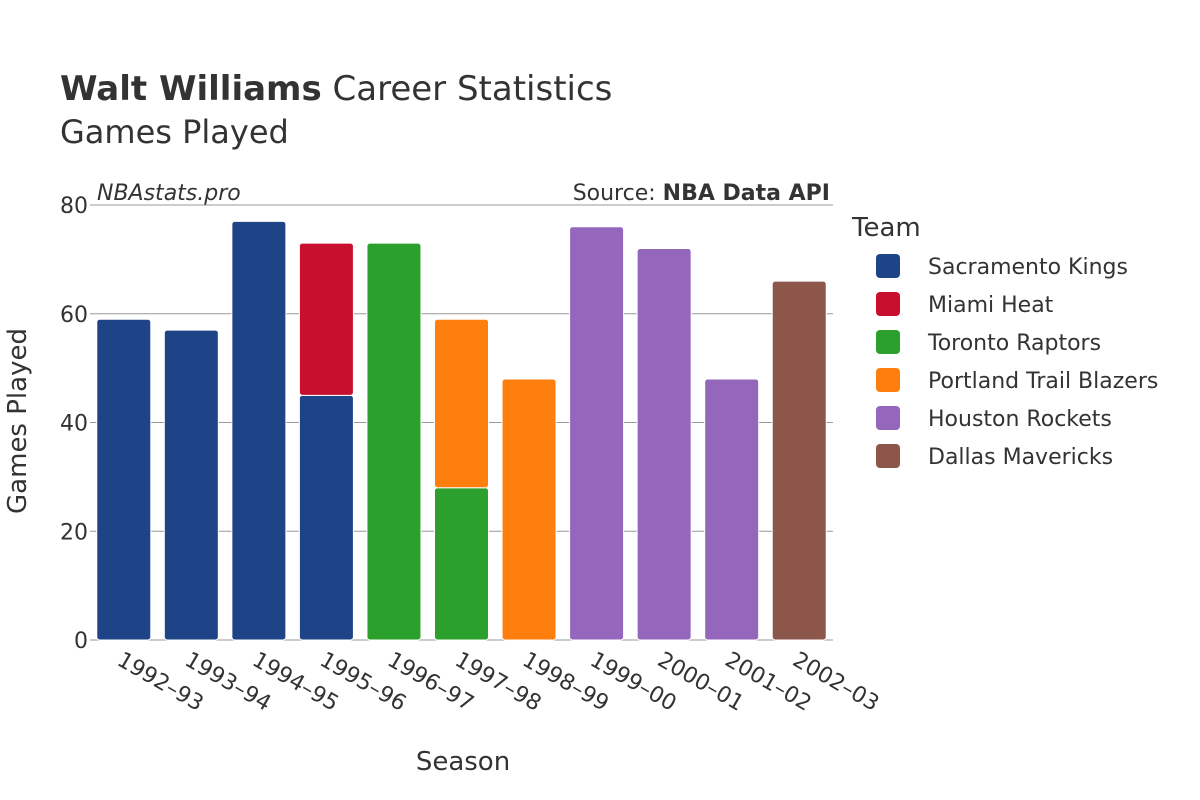  I want to click on y-tick-label: 60, so click(74, 315).